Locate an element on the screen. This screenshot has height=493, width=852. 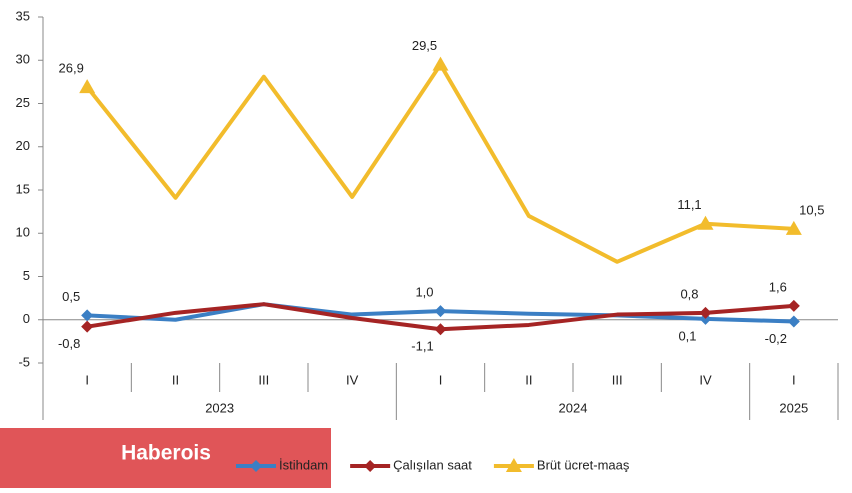
y-tick-label: -5 is located at coordinates (24, 361).